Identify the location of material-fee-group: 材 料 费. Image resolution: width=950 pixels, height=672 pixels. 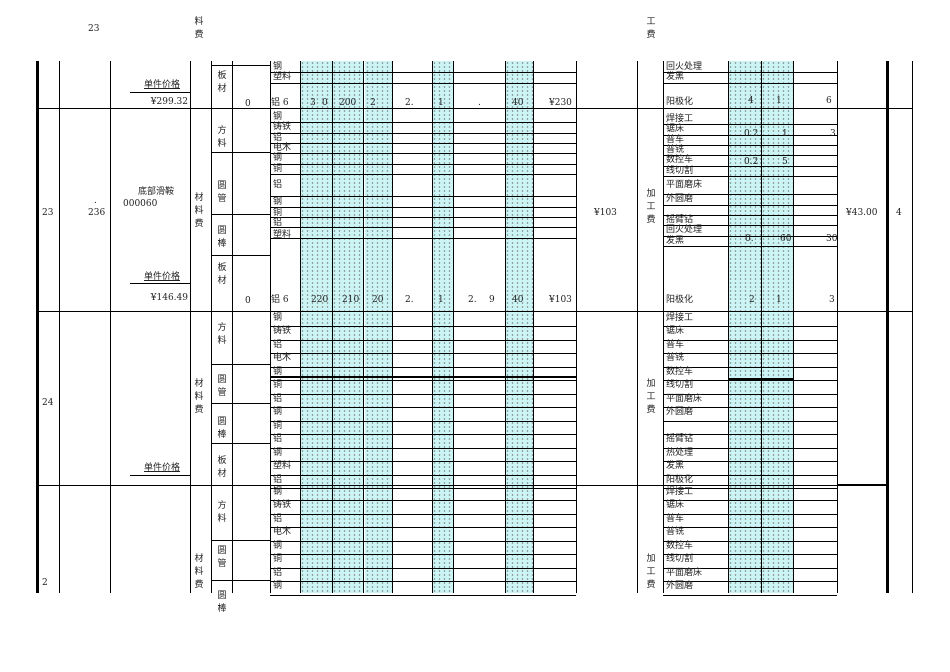
(199, 211).